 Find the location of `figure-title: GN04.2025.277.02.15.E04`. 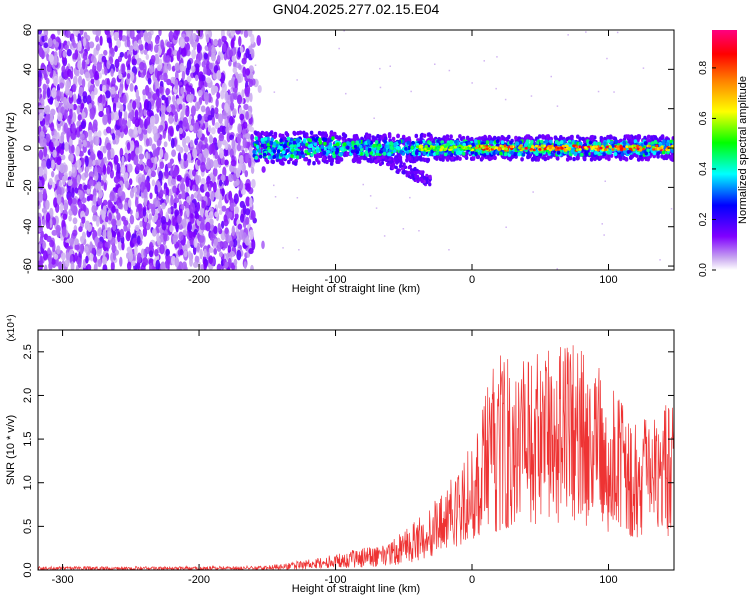

figure-title: GN04.2025.277.02.15.E04 is located at coordinates (356, 9).